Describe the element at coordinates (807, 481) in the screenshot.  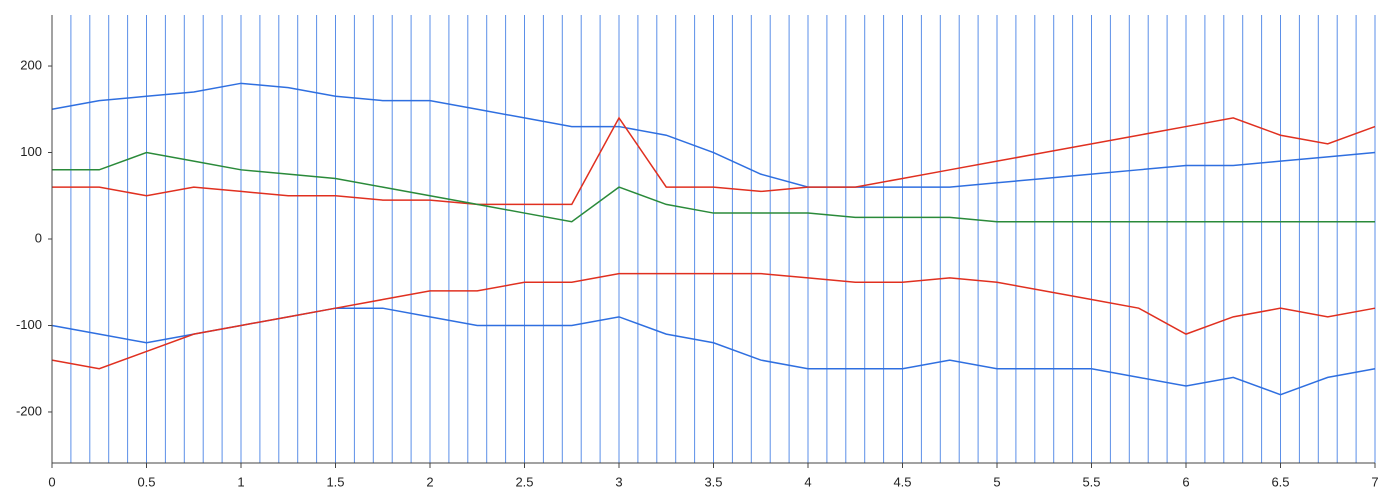
I see `x-tick-label: 4` at that location.